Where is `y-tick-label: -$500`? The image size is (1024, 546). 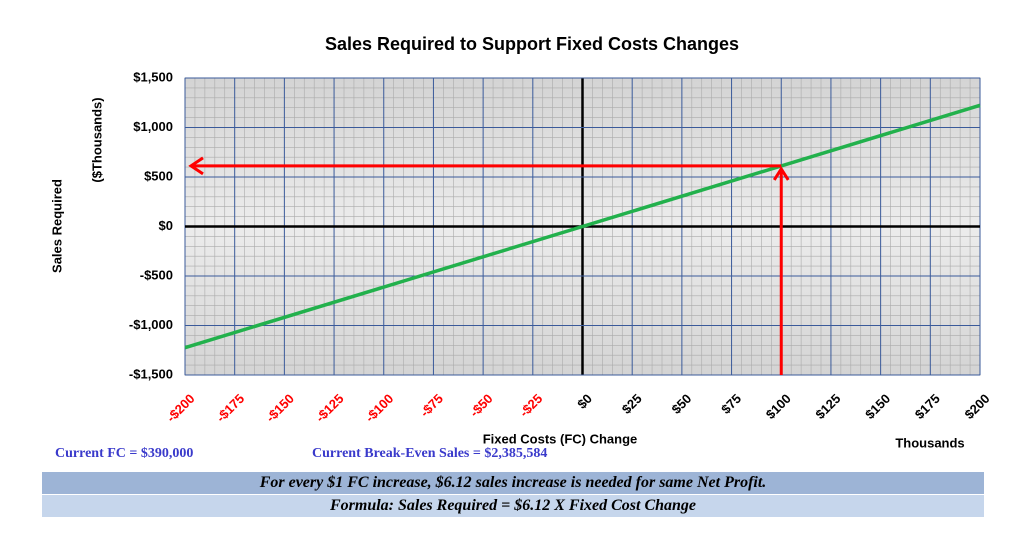
y-tick-label: -$500 is located at coordinates (156, 274).